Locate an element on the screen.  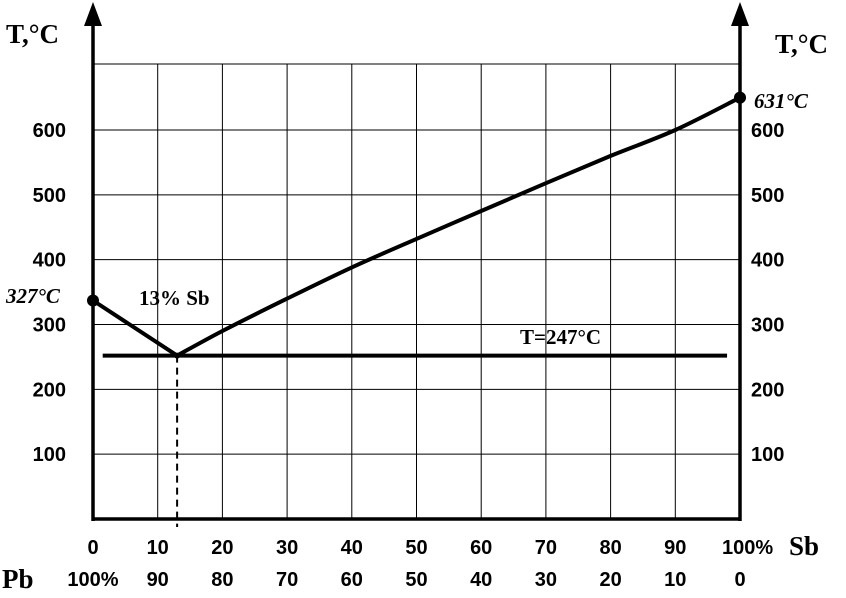
y-tick-label-right: 500 is located at coordinates (767, 196).